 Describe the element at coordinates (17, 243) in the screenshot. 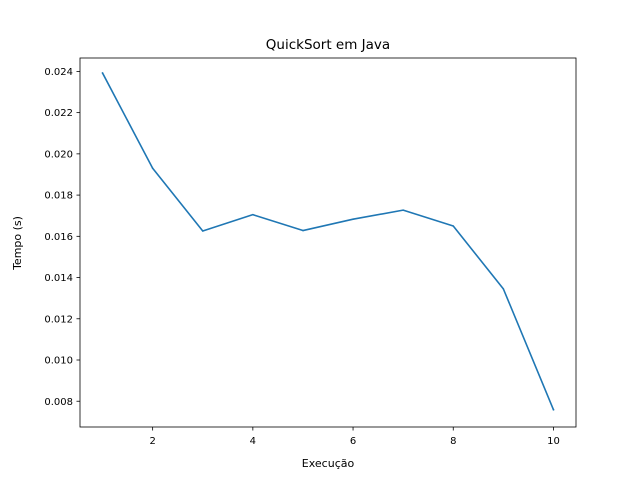

I see `y-axis-label: Tempo (s)` at that location.